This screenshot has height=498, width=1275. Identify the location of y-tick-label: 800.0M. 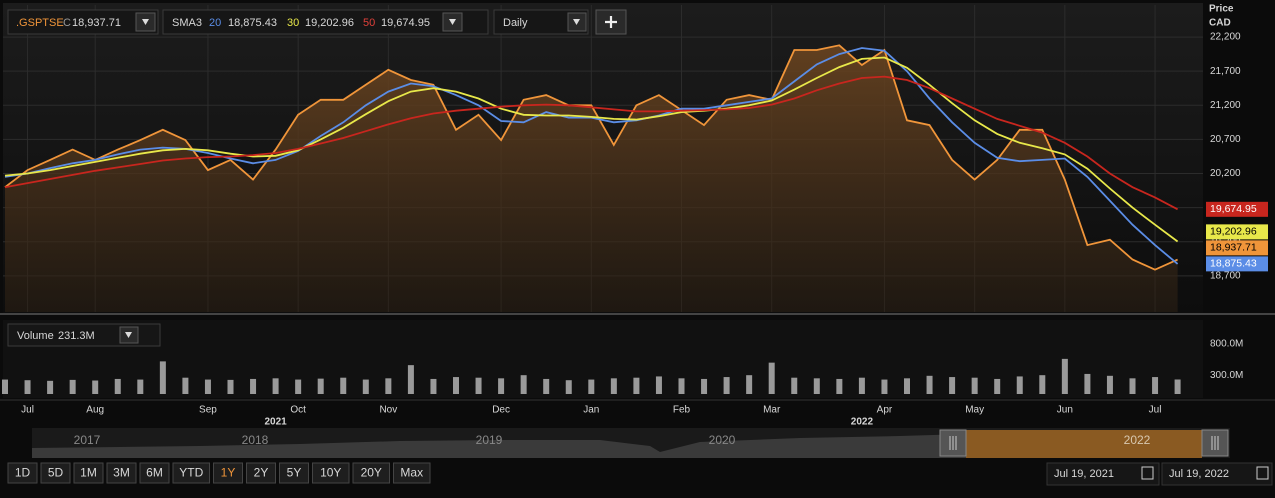
(1226, 343).